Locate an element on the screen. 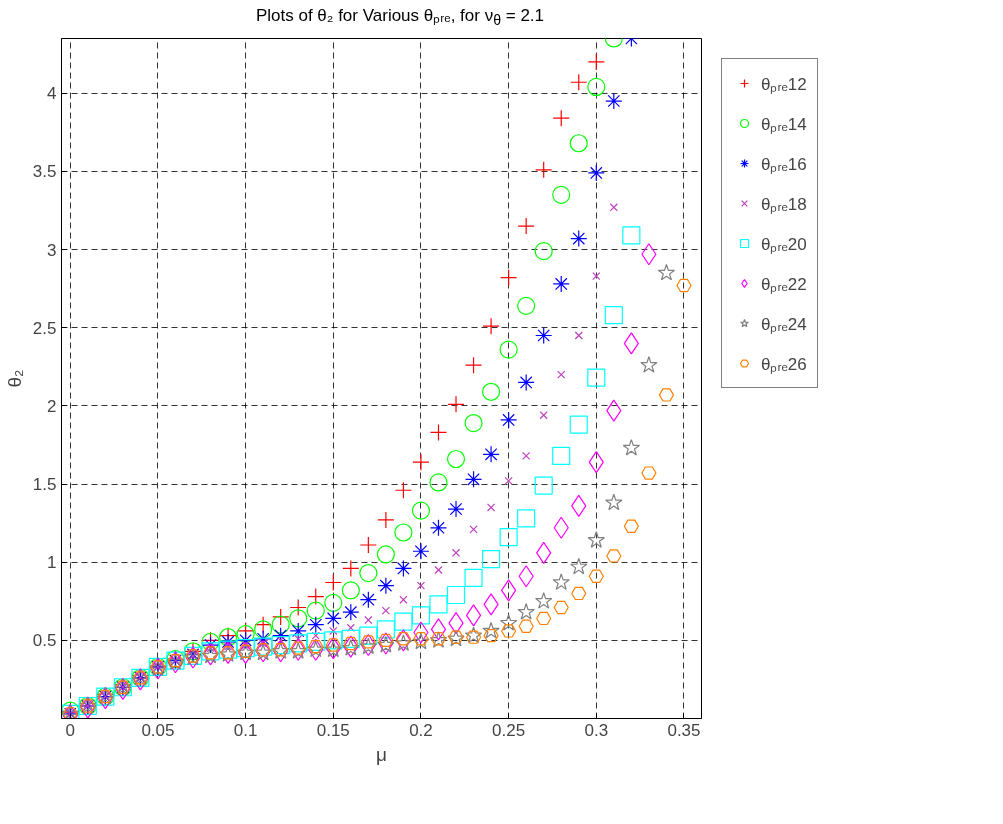 Image resolution: width=1003 pixels, height=824 pixels. legend-label: θₚᵣₑ12 is located at coordinates (784, 84).